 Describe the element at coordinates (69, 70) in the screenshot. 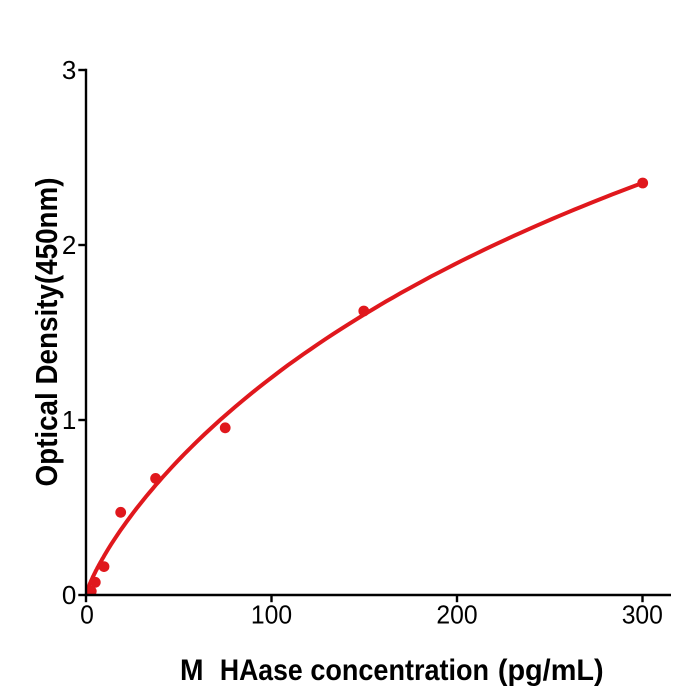

I see `svg-text: 3` at that location.